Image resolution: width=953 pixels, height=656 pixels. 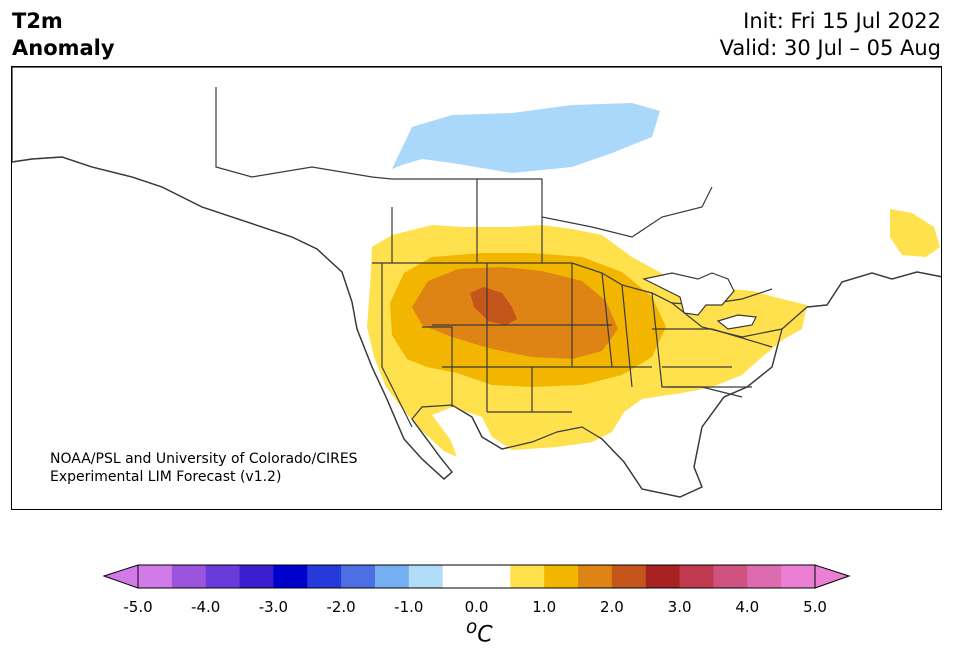 I want to click on colorbar-tick-label: 0.0, so click(x=476, y=607).